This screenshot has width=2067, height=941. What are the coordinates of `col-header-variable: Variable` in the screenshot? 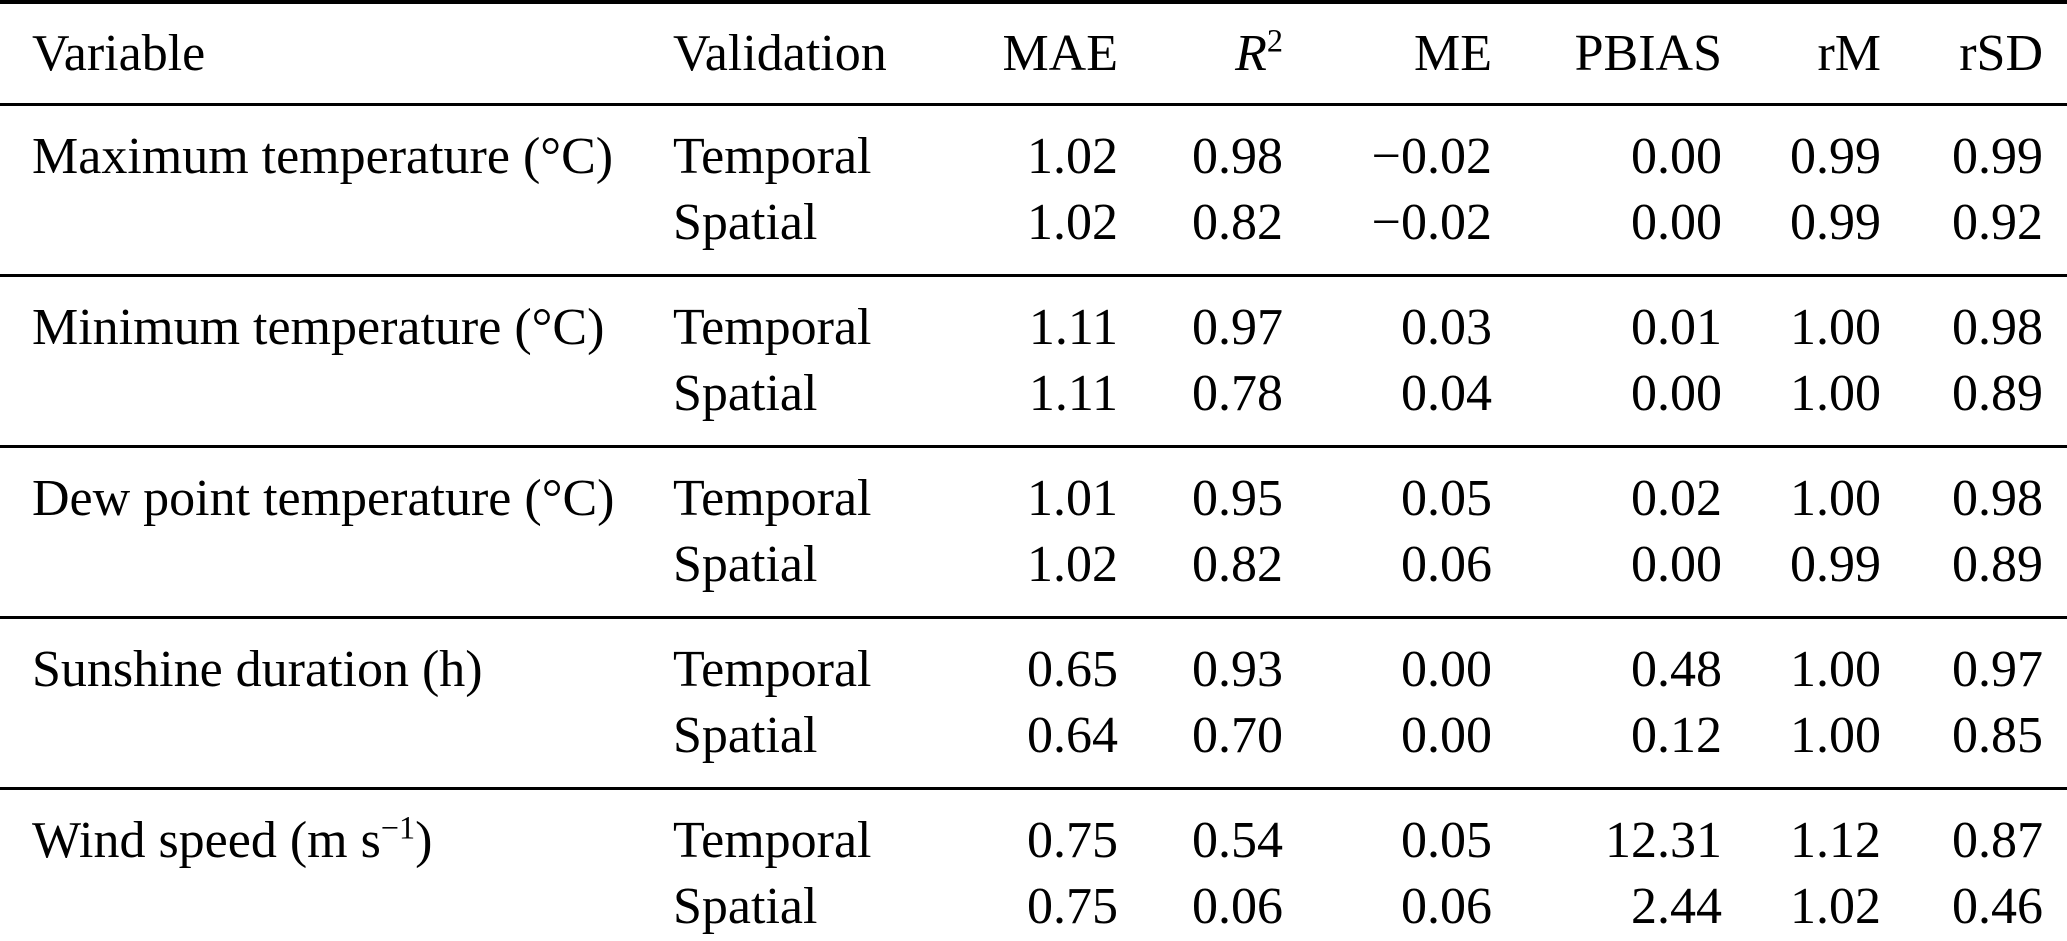 It's located at (336, 54).